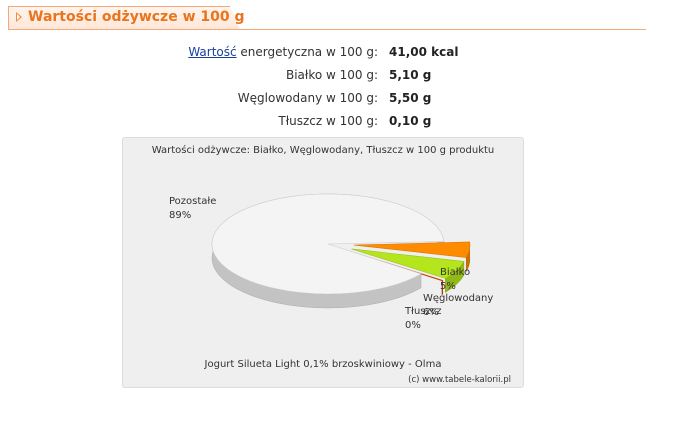  Describe the element at coordinates (331, 75) in the screenshot. I see `protein-label: Białko w 100 g:` at that location.